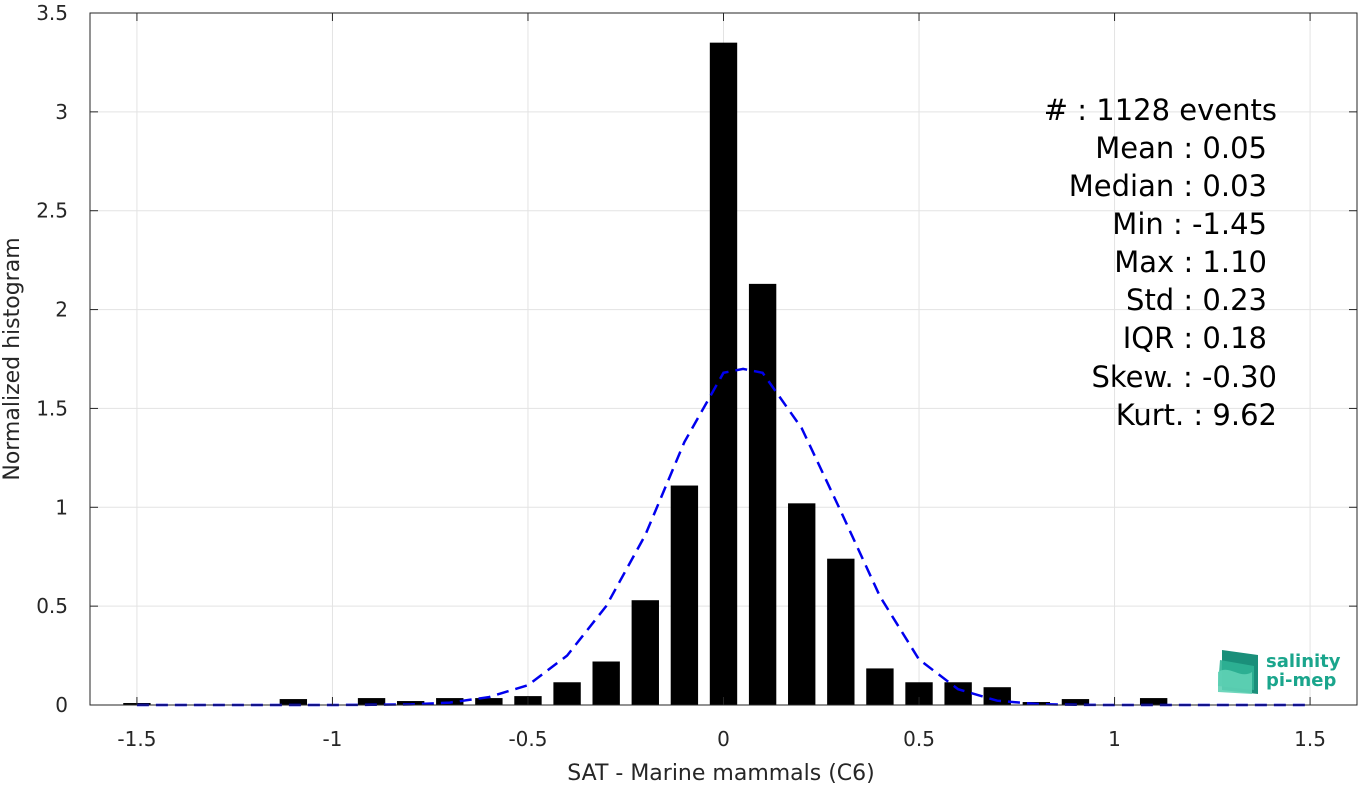  Describe the element at coordinates (61, 705) in the screenshot. I see `y-tick-label: 0` at that location.